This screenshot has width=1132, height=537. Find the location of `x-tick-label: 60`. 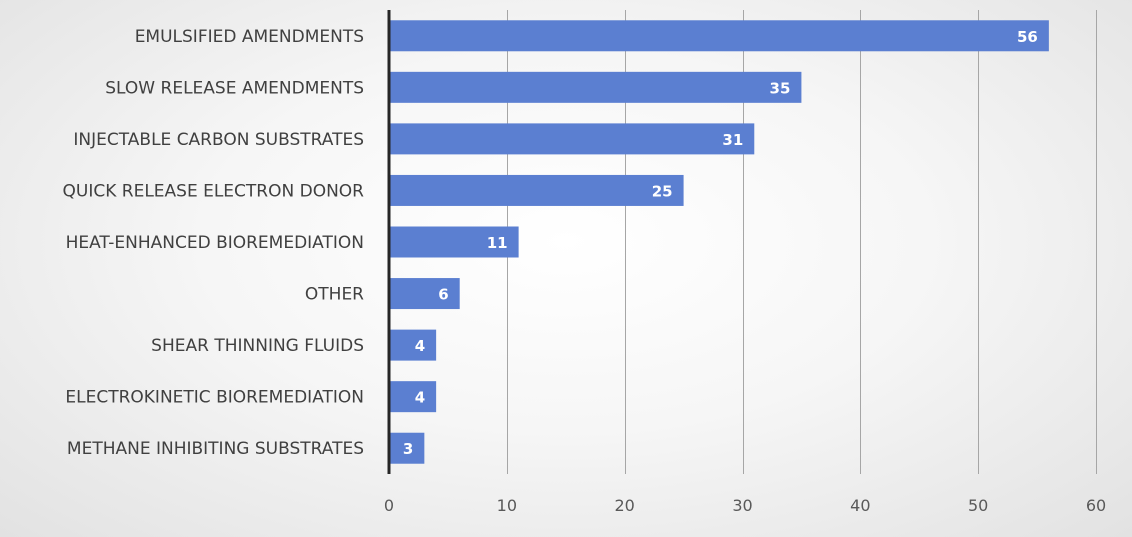

x-tick-label: 60 is located at coordinates (1096, 505).